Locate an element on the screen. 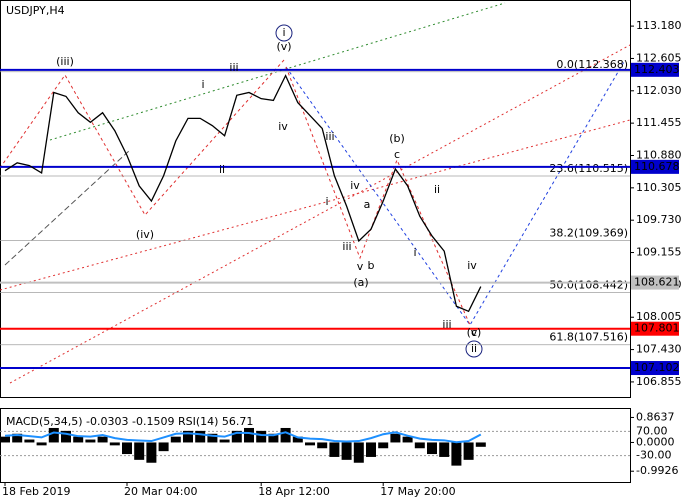  y-tick-label: 109.730 is located at coordinates (659, 219).